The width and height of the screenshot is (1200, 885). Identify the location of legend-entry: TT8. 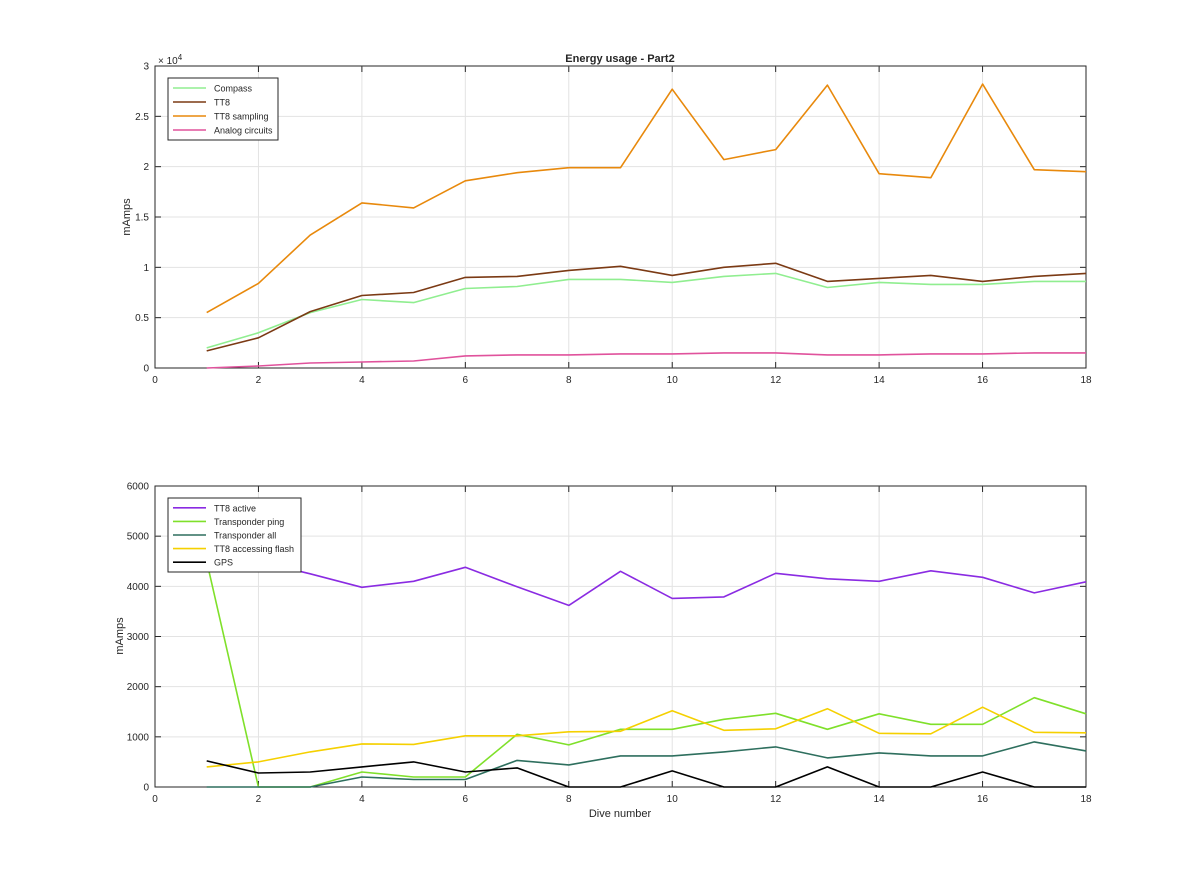
(222, 103).